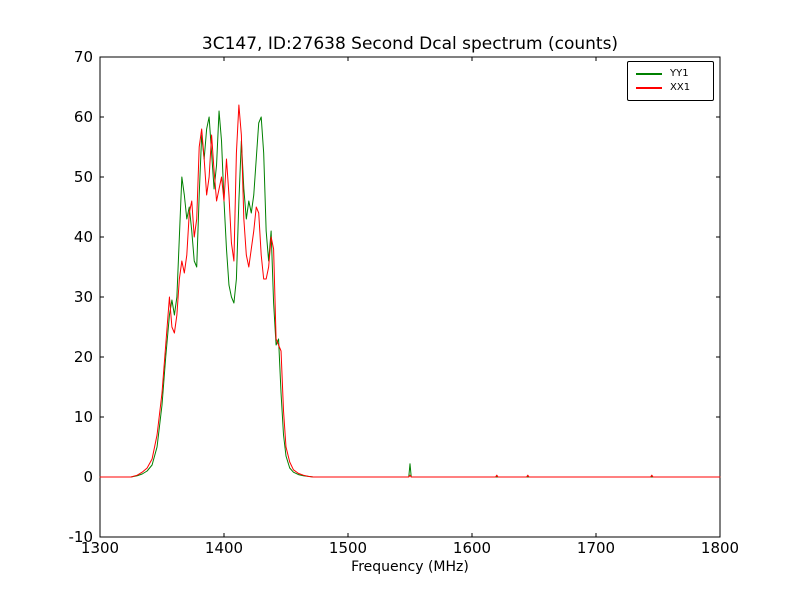 This screenshot has width=800, height=600. What do you see at coordinates (88, 477) in the screenshot?
I see `svg-text: 0` at bounding box center [88, 477].